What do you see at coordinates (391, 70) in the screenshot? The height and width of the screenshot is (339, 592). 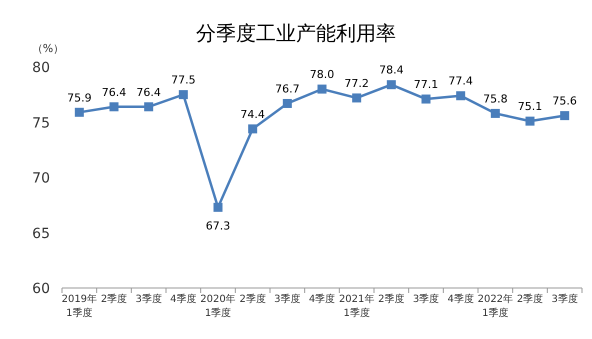 I see `data-label: 78.4` at bounding box center [391, 70].